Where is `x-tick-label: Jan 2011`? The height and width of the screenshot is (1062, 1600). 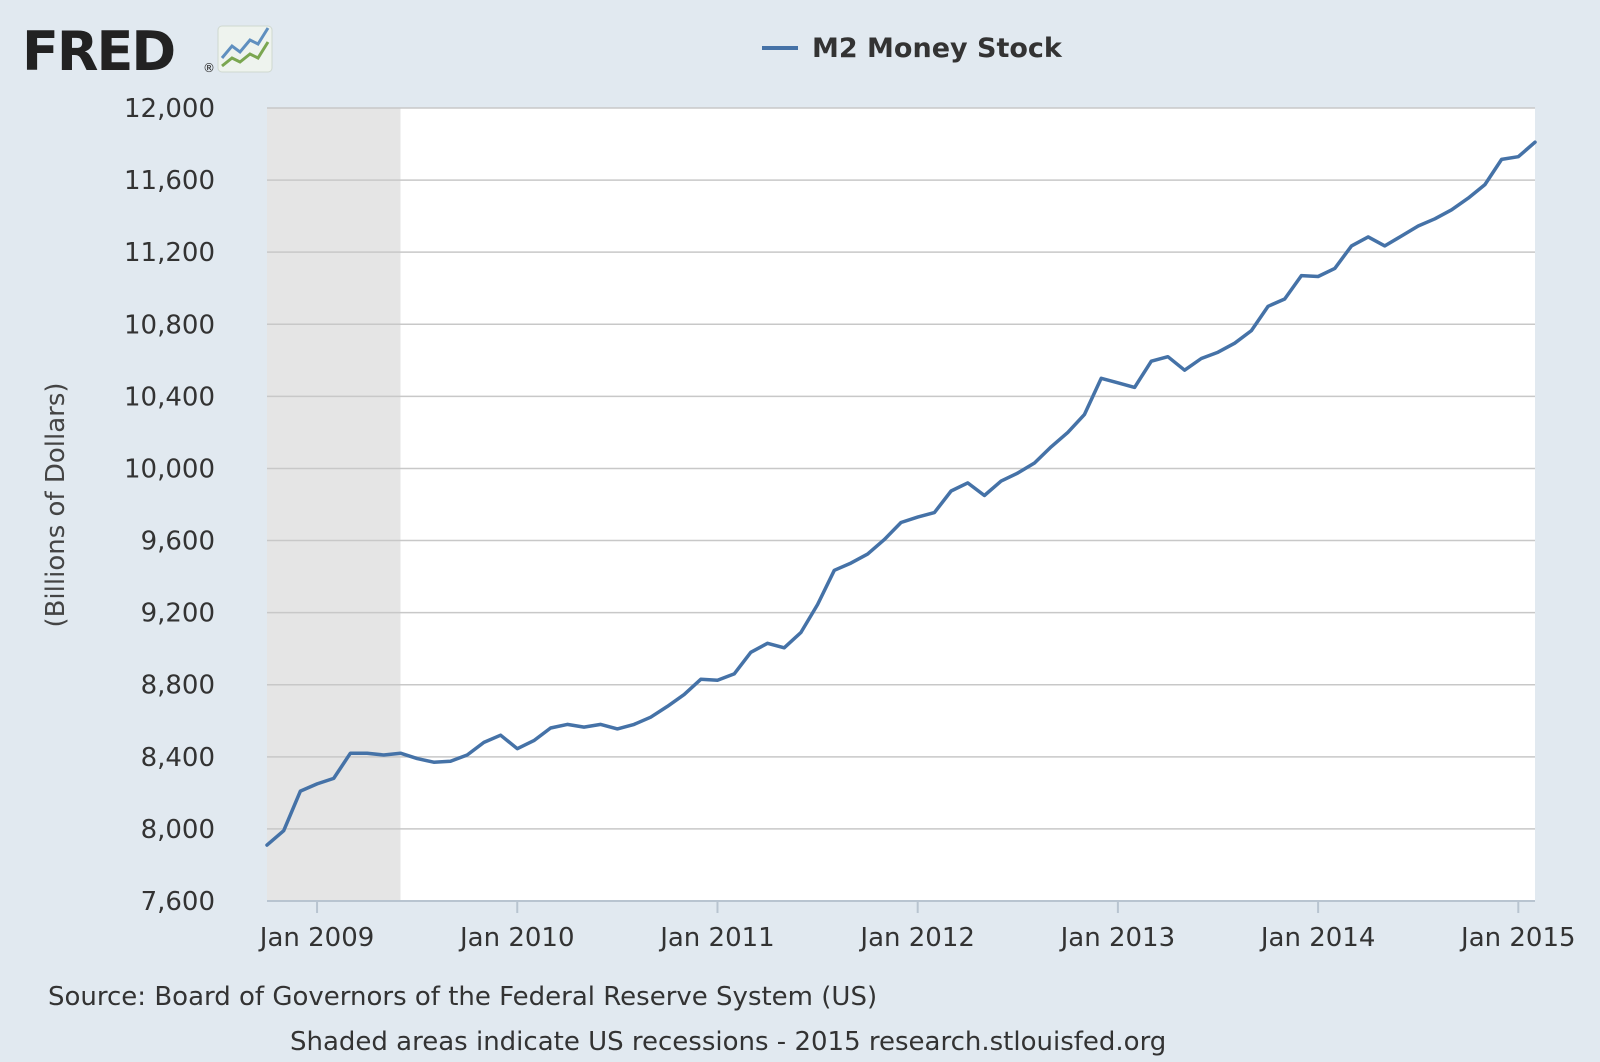
x-tick-label: Jan 2011 is located at coordinates (716, 938).